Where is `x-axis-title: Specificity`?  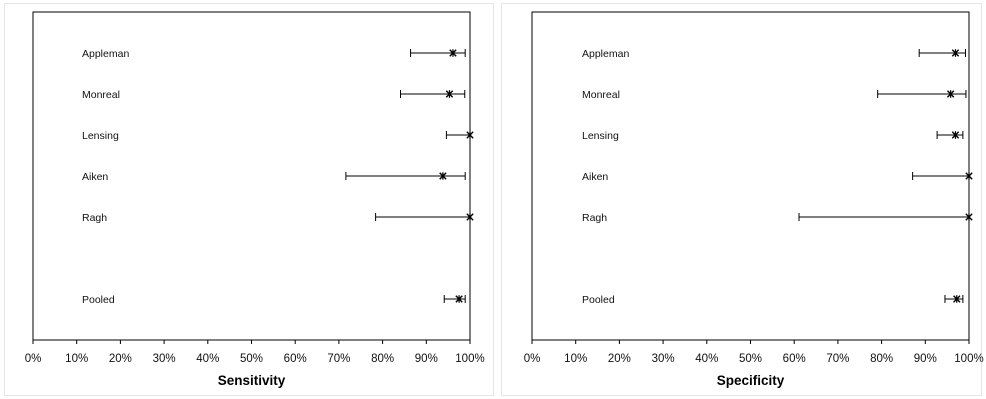
x-axis-title: Specificity is located at coordinates (751, 380).